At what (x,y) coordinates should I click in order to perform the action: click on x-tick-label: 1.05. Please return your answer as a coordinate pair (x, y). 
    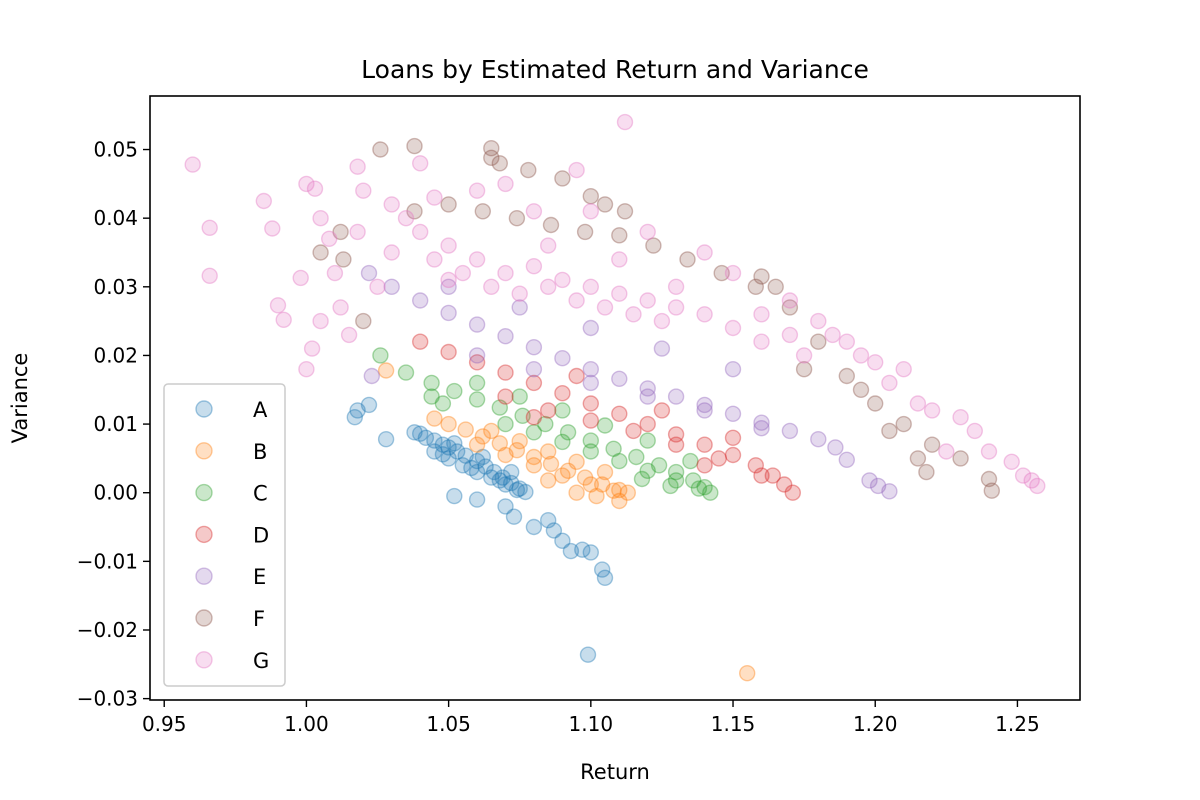
    Looking at the image, I should click on (448, 724).